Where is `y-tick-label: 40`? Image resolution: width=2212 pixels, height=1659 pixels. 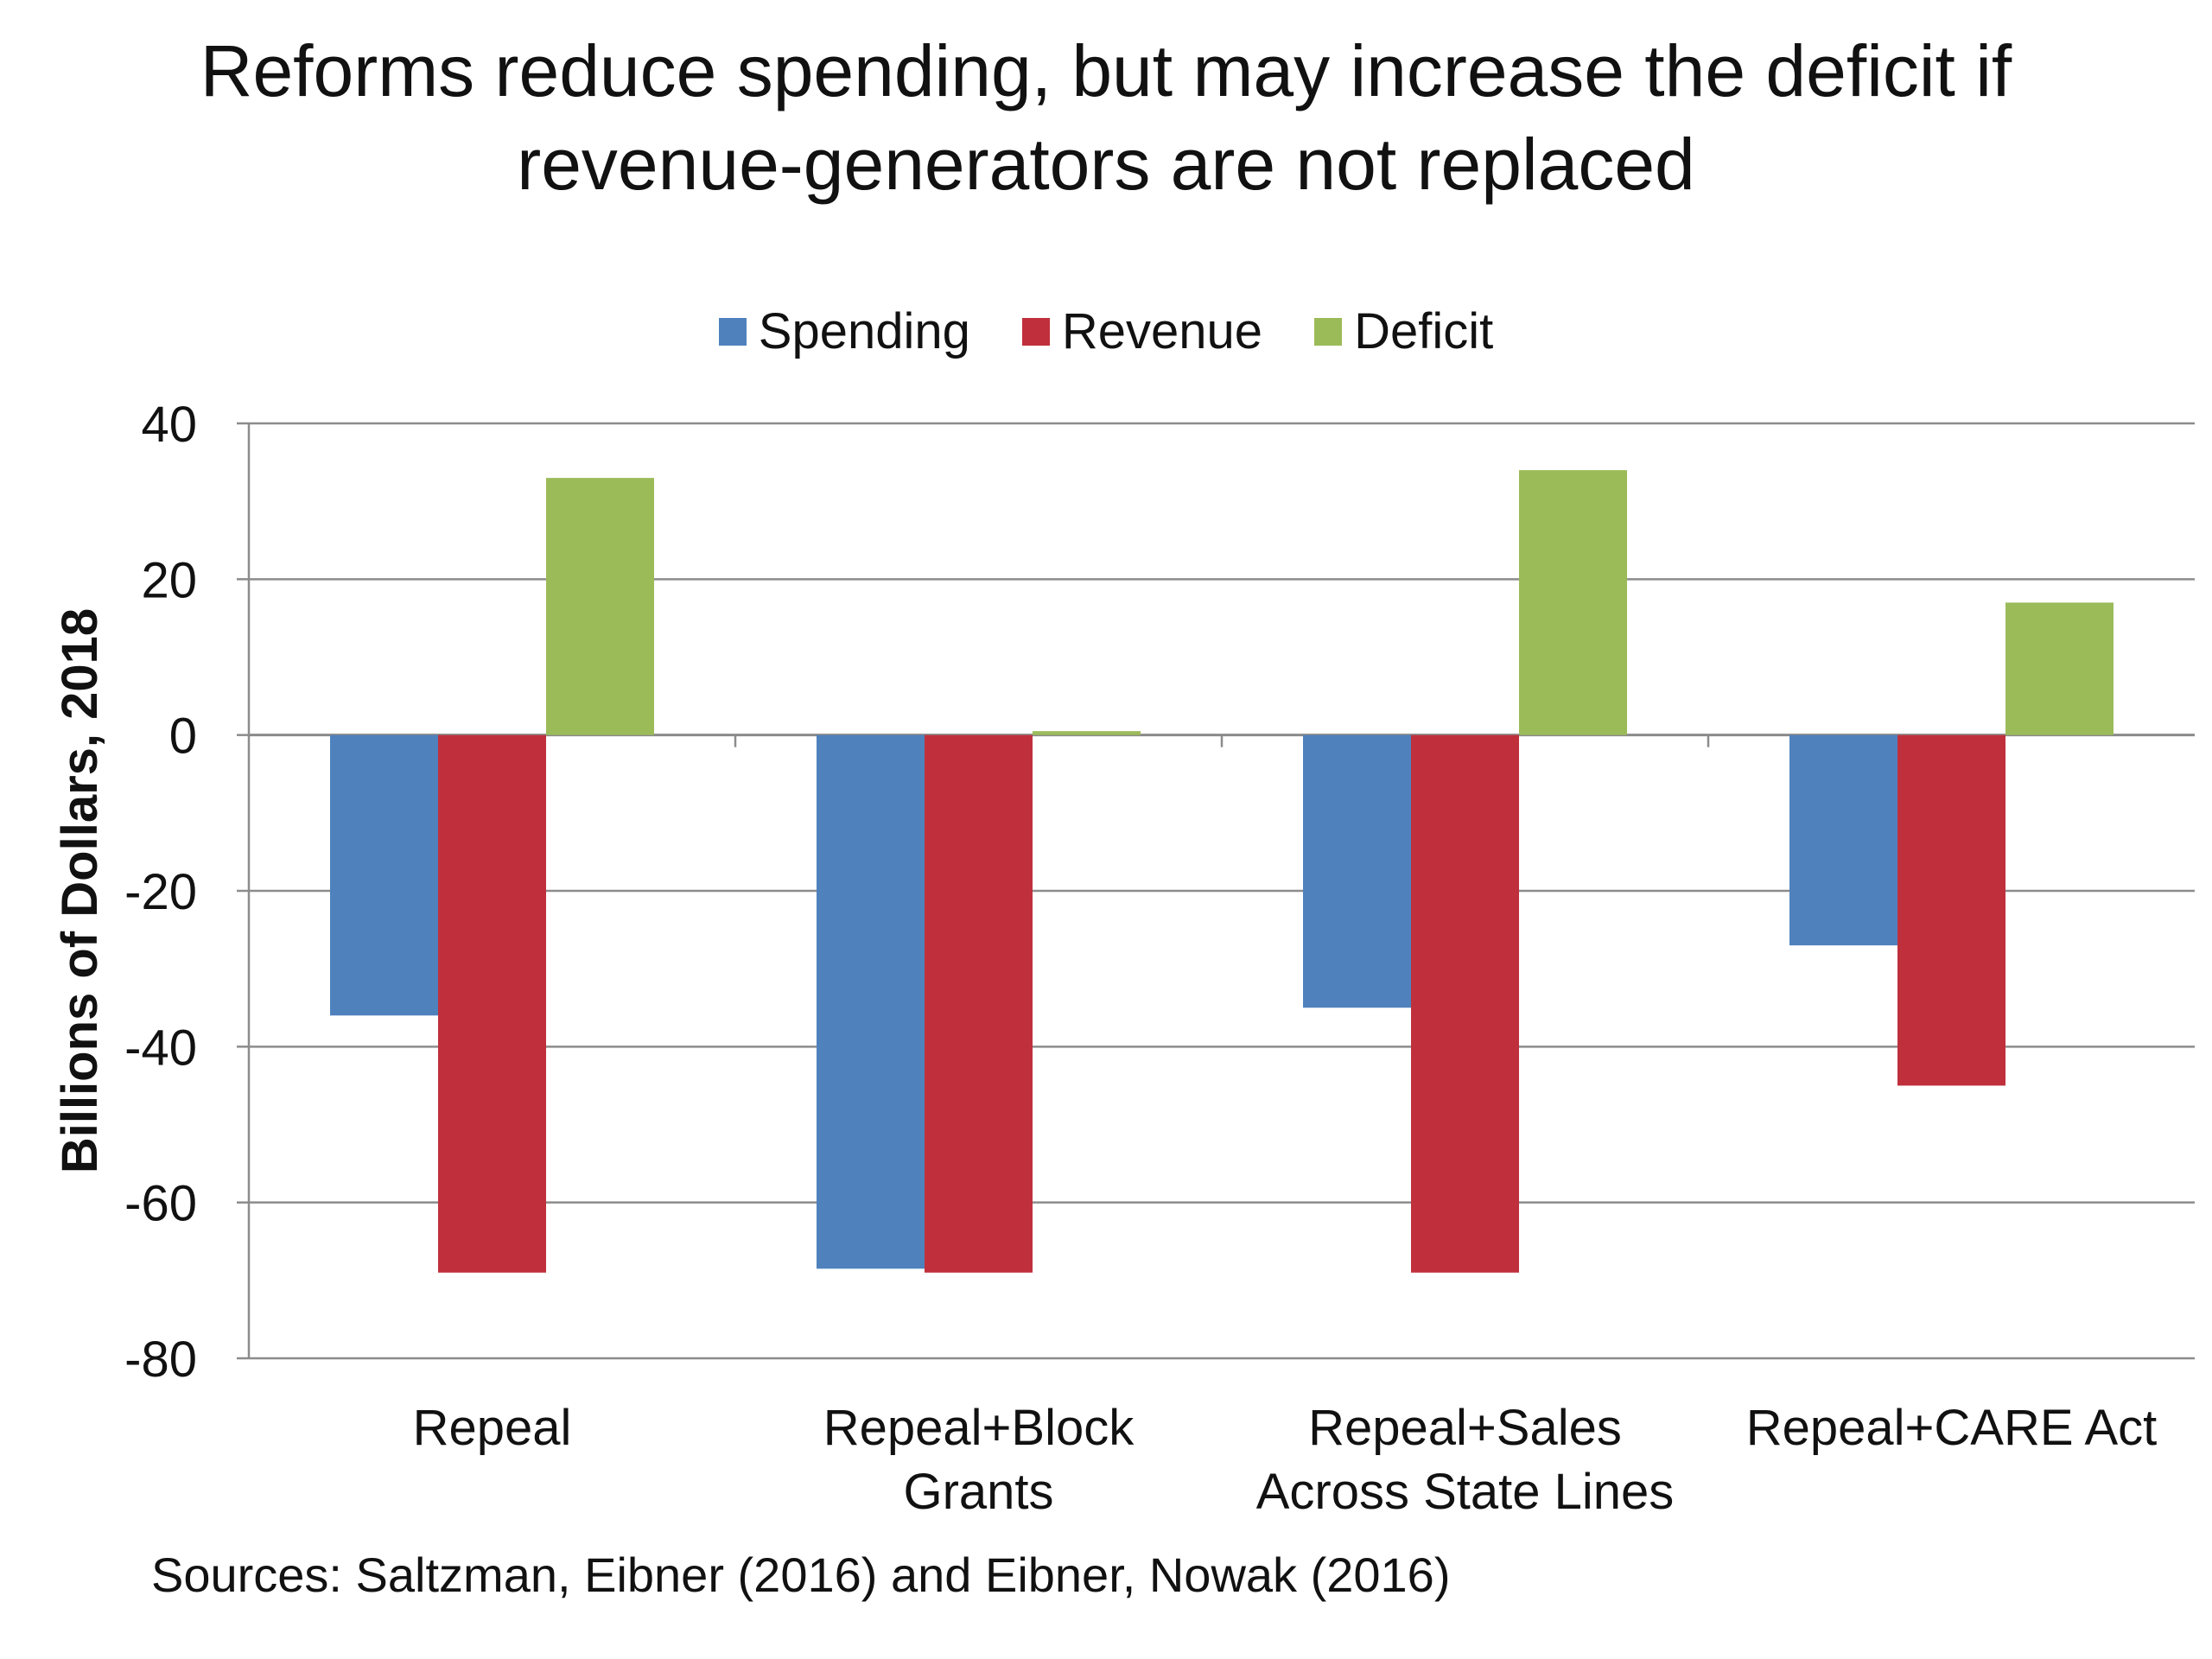
y-tick-label: 40 is located at coordinates (169, 425).